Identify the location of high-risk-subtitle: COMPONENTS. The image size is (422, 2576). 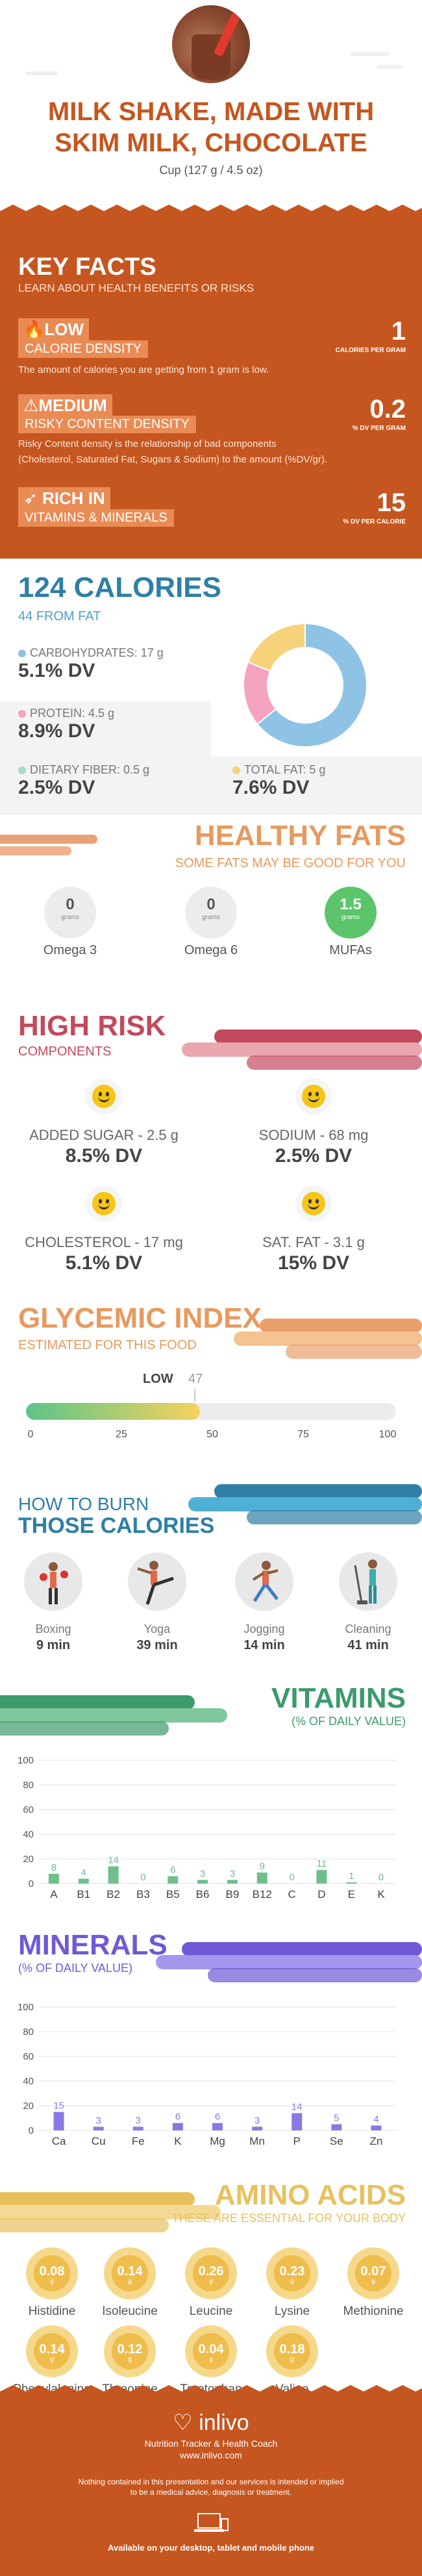
(65, 1052).